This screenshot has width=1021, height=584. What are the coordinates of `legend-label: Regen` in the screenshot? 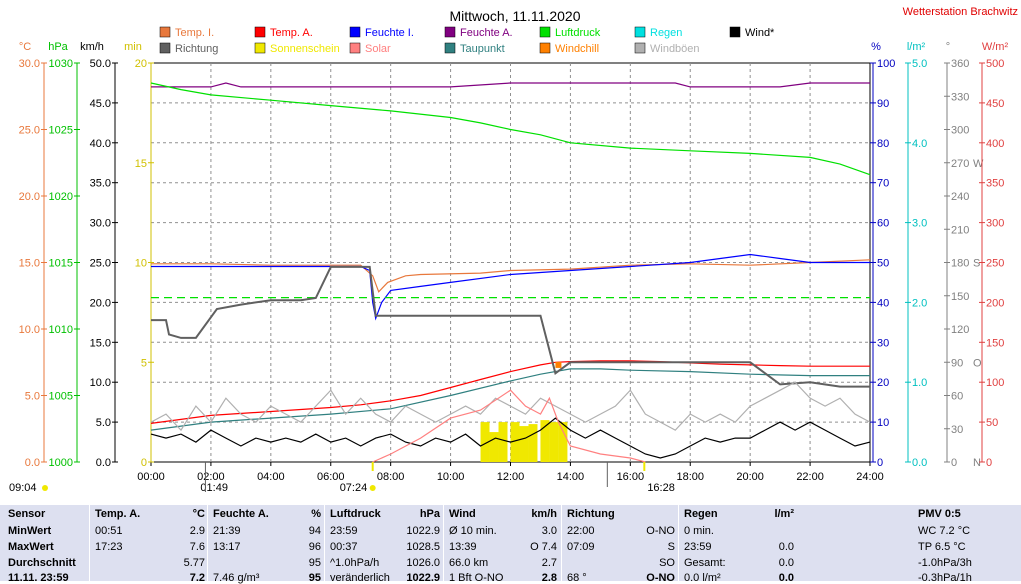 It's located at (666, 33).